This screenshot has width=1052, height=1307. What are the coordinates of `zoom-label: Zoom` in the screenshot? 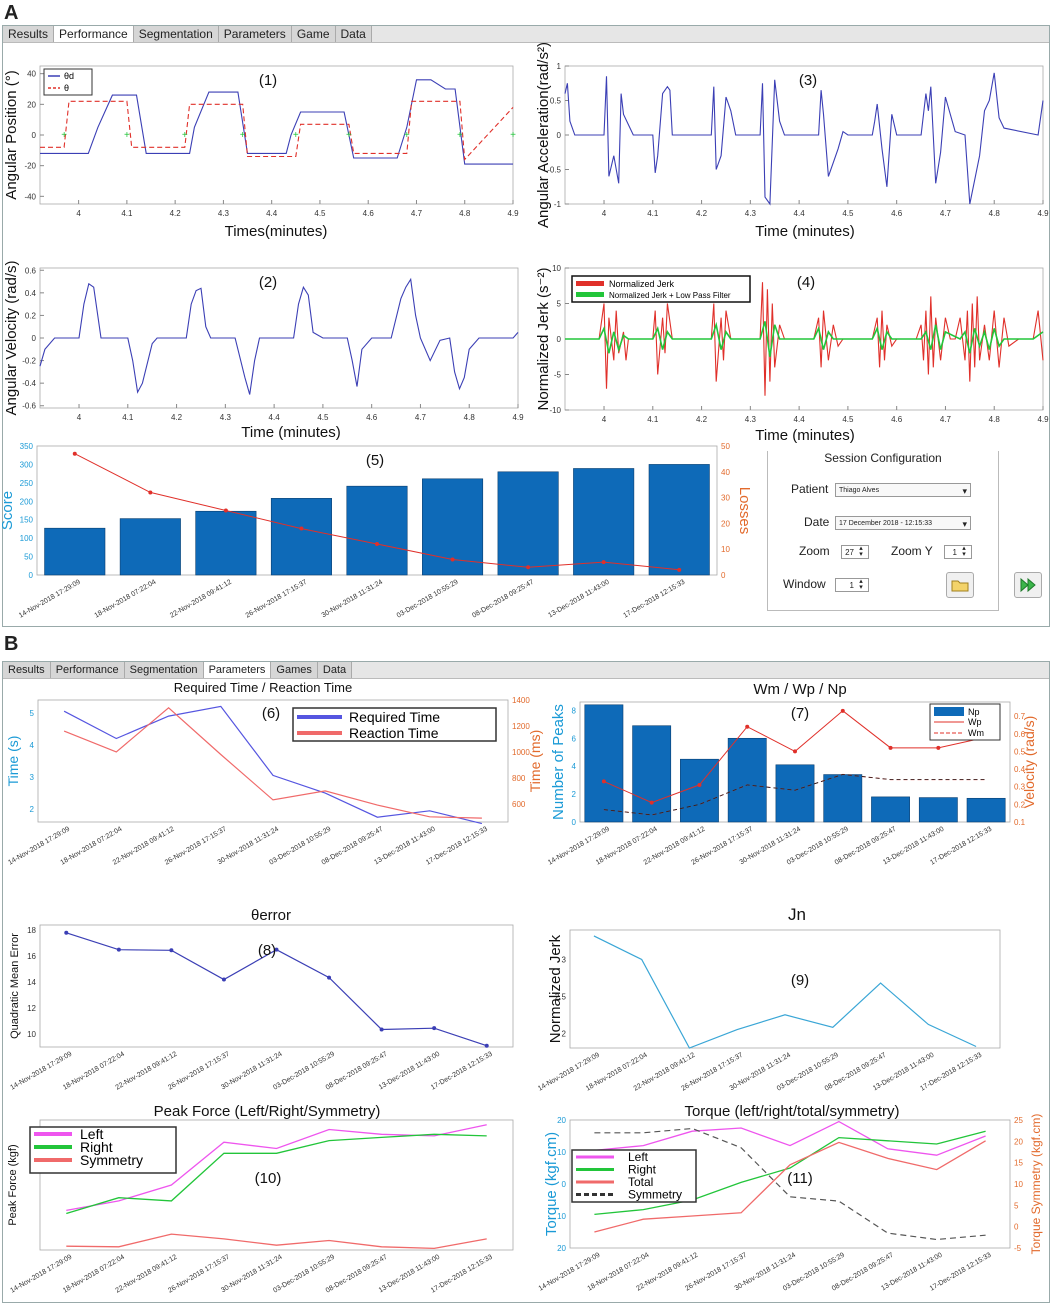 It's located at (814, 551).